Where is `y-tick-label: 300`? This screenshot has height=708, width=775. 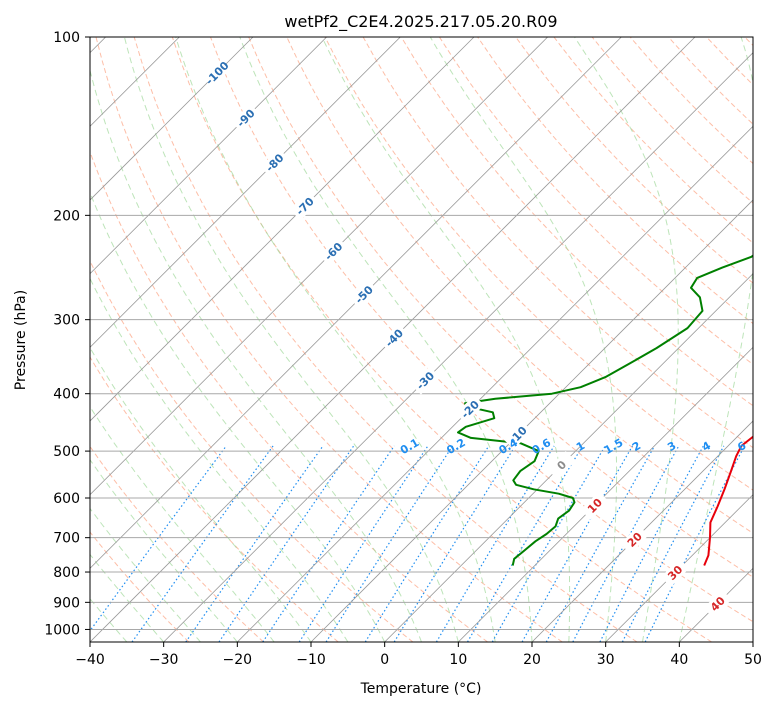
y-tick-label: 300 is located at coordinates (66, 321).